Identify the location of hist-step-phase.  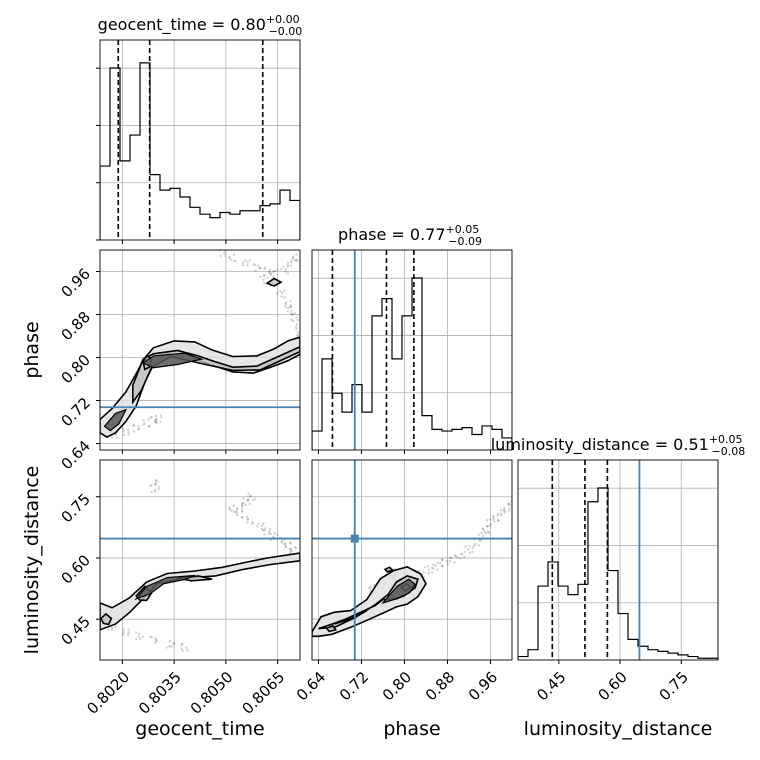
(412, 363).